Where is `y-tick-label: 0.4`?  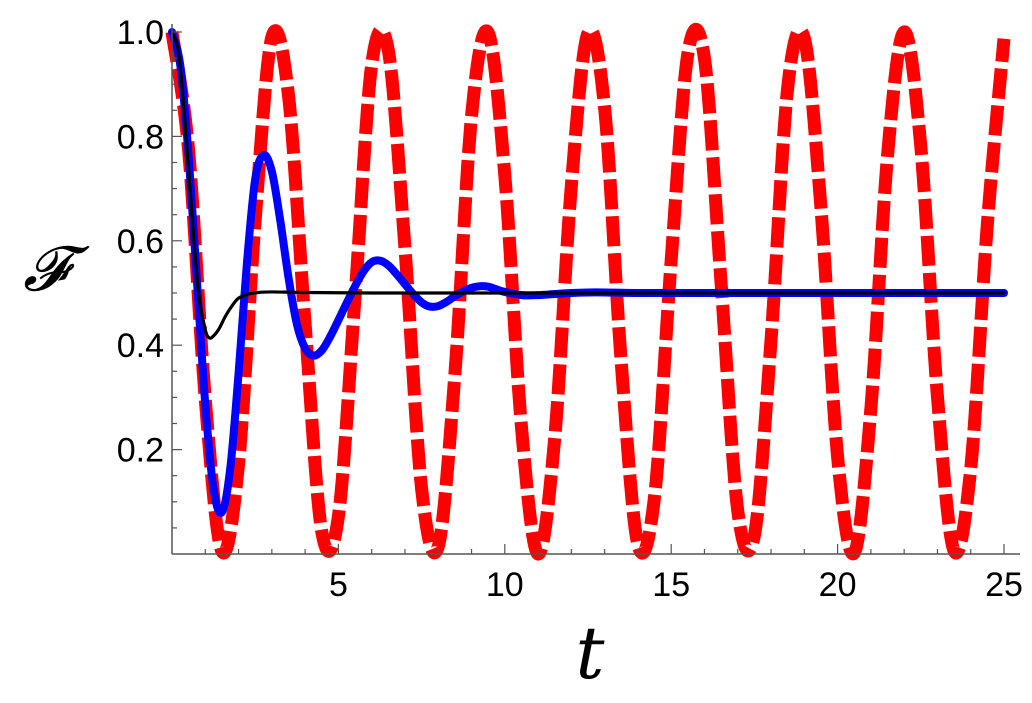
y-tick-label: 0.4 is located at coordinates (140, 346).